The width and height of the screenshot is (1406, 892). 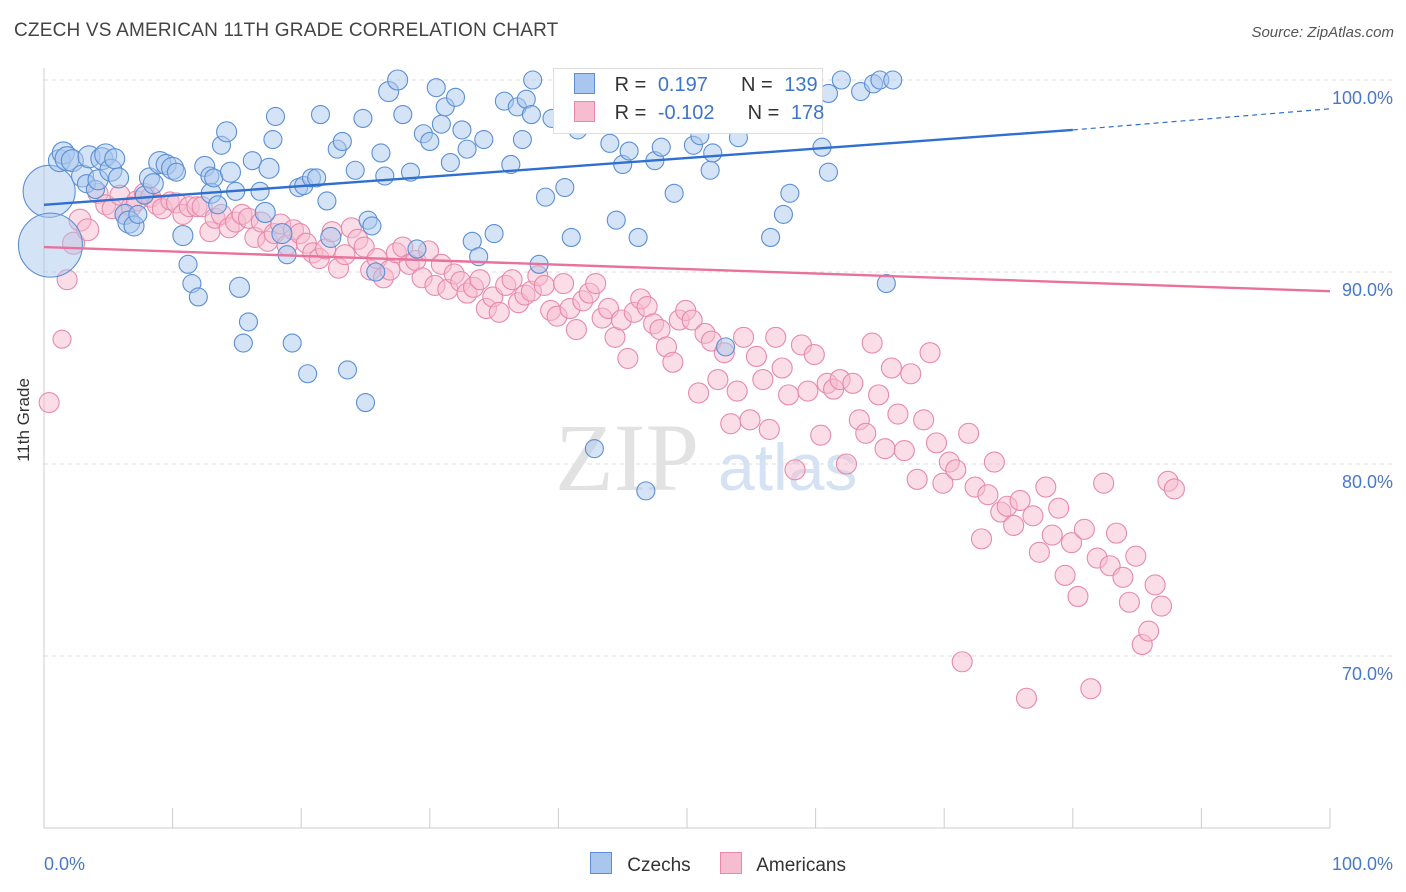 I want to click on americans-swatch, so click(x=584, y=111).